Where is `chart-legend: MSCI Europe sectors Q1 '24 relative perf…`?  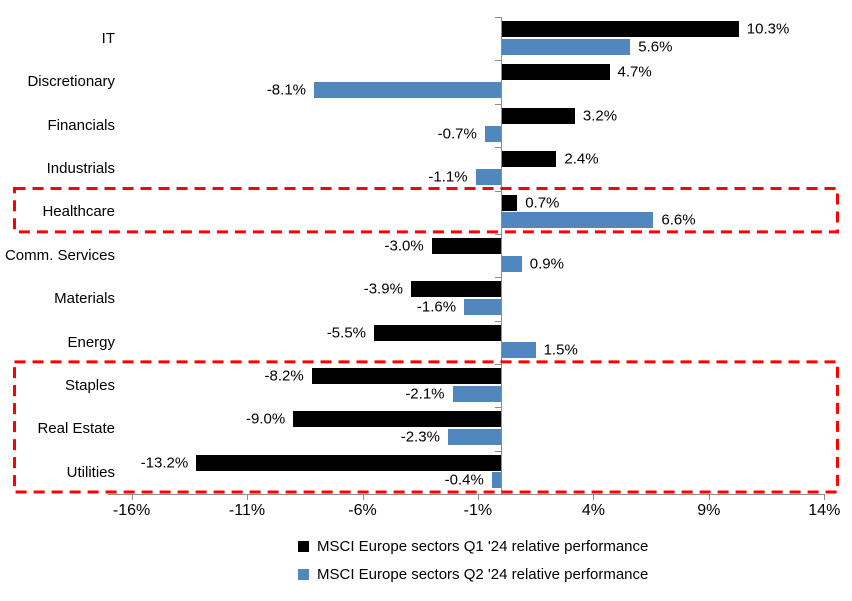 chart-legend: MSCI Europe sectors Q1 '24 relative perf… is located at coordinates (473, 562).